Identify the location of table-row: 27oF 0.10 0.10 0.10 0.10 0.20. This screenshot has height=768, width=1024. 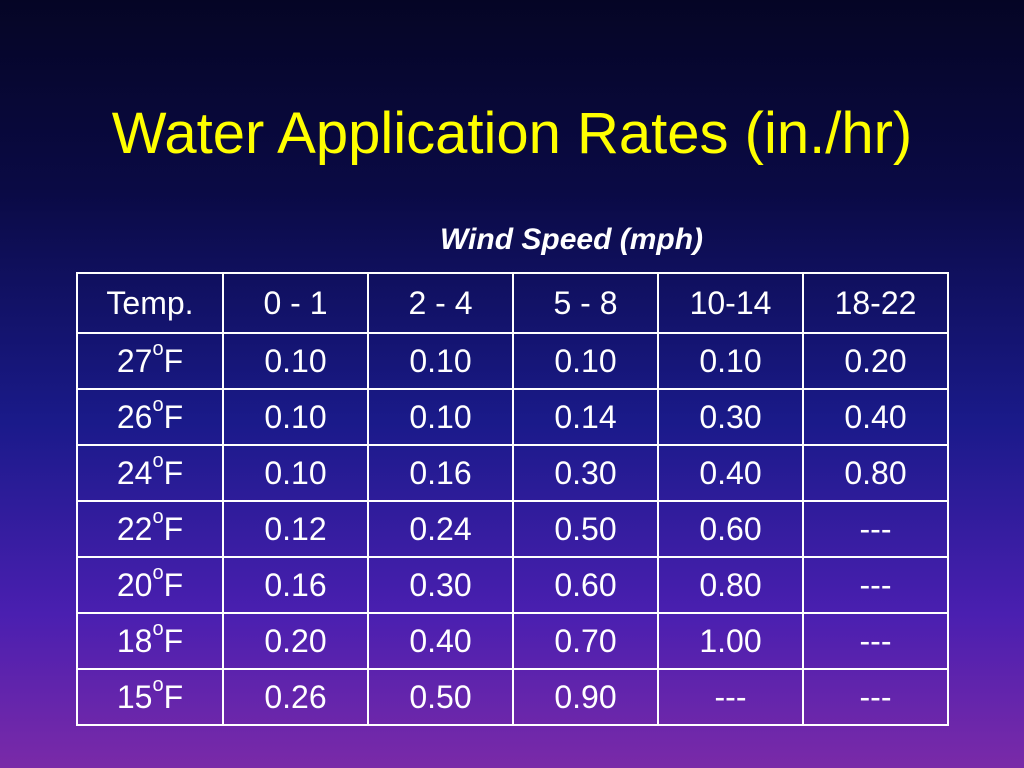
(512, 361).